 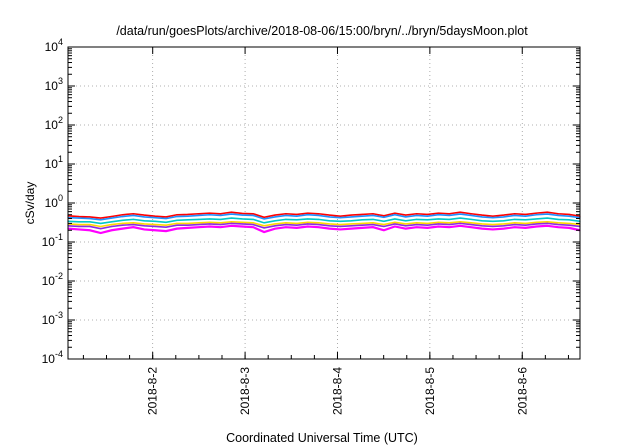 What do you see at coordinates (52, 357) in the screenshot?
I see `y-tick-label: 10⁻⁴` at bounding box center [52, 357].